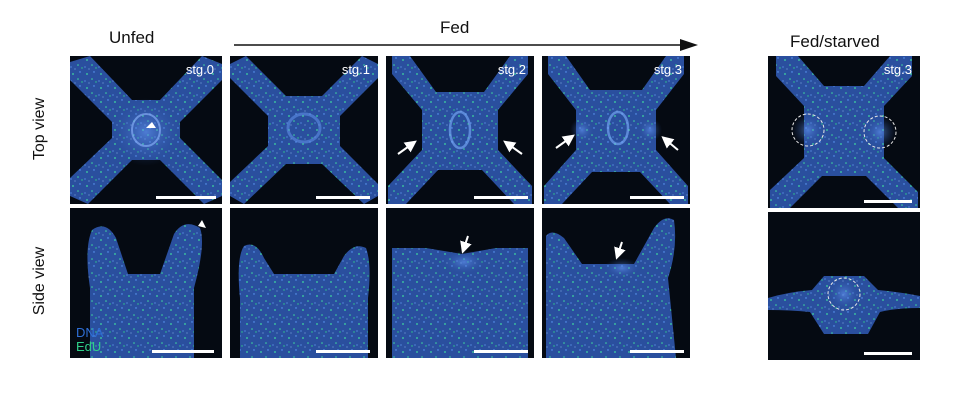 This screenshot has width=980, height=405. What do you see at coordinates (616, 130) in the screenshot?
I see `panel-top-stg3: stg.3` at bounding box center [616, 130].